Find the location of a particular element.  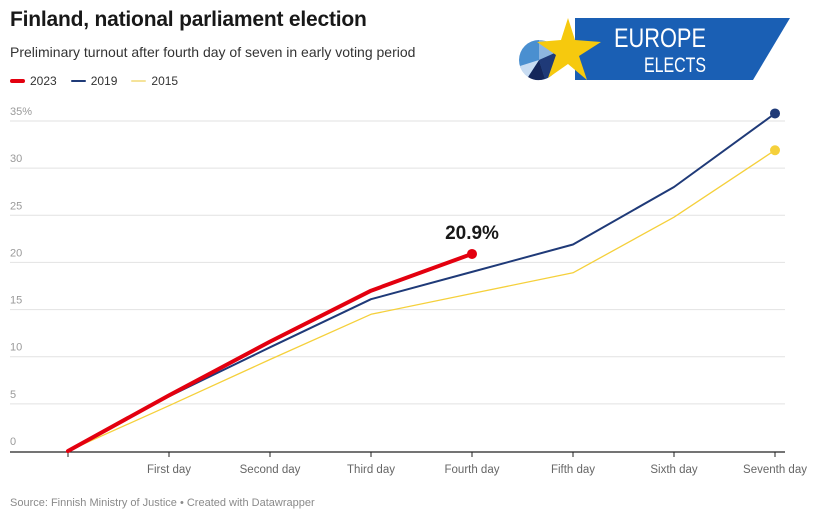

y-tick-label: 15 is located at coordinates (16, 301).